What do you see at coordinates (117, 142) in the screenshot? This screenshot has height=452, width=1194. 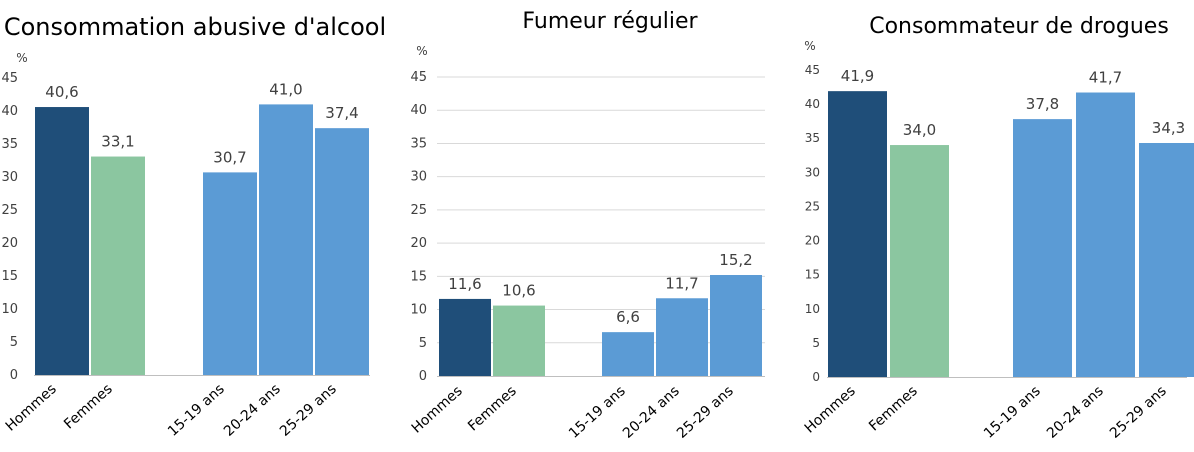 I see `data-label: 33,1` at bounding box center [117, 142].